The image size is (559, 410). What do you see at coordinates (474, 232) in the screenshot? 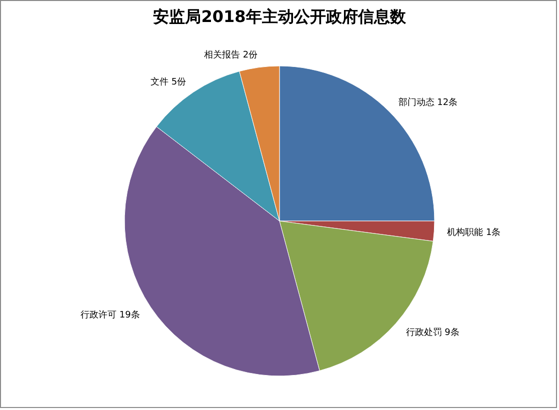
I see `slice-label: 机构职能 1条` at bounding box center [474, 232].